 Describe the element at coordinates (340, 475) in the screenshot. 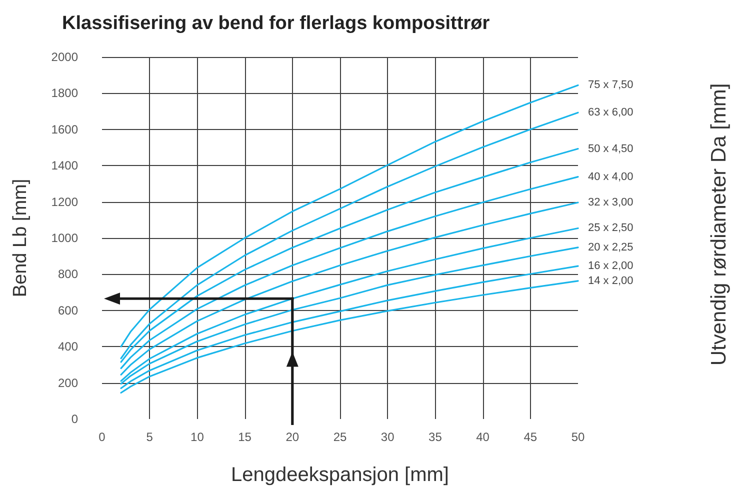

I see `x-axis-title: Lengdeekspansjon [mm]` at that location.